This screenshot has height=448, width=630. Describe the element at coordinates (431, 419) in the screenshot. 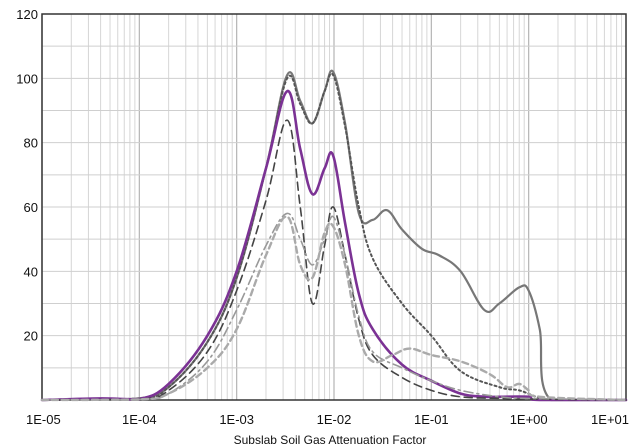

I see `x-tick-label: 1E-01` at that location.